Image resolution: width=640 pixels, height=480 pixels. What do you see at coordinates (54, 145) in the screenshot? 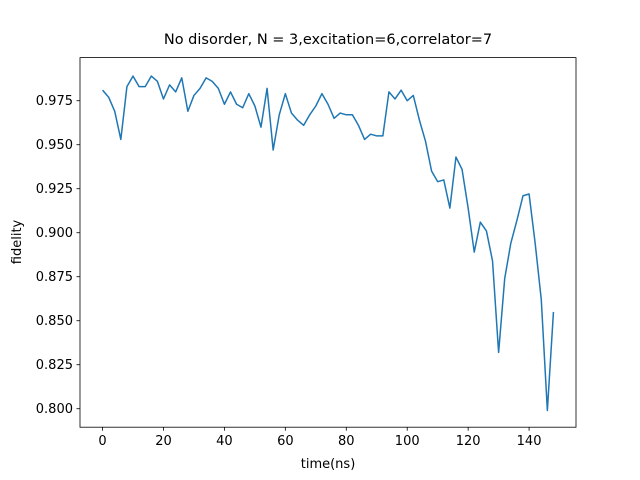
I see `y-tick-label: 0.950` at bounding box center [54, 145].